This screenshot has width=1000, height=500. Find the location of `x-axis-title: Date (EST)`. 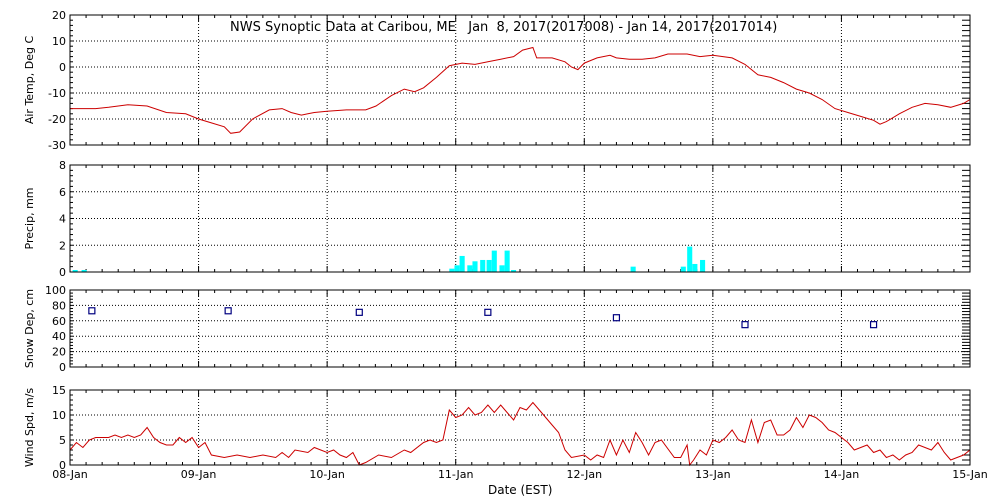

x-axis-title: Date (EST) is located at coordinates (520, 490).